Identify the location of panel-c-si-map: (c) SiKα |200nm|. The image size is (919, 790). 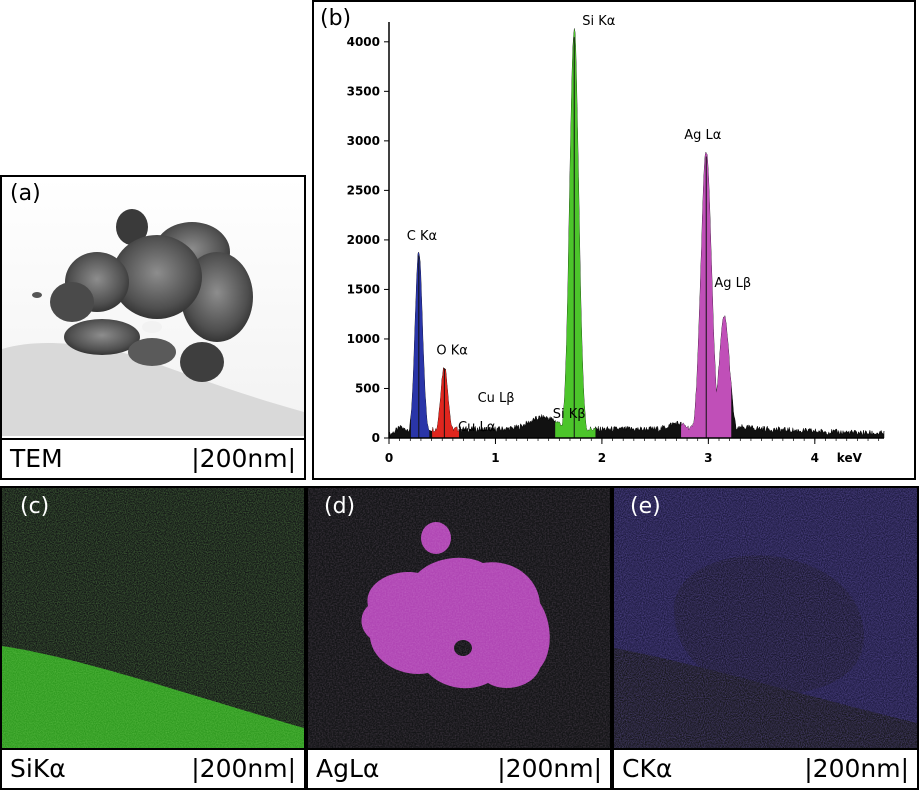
(153, 638).